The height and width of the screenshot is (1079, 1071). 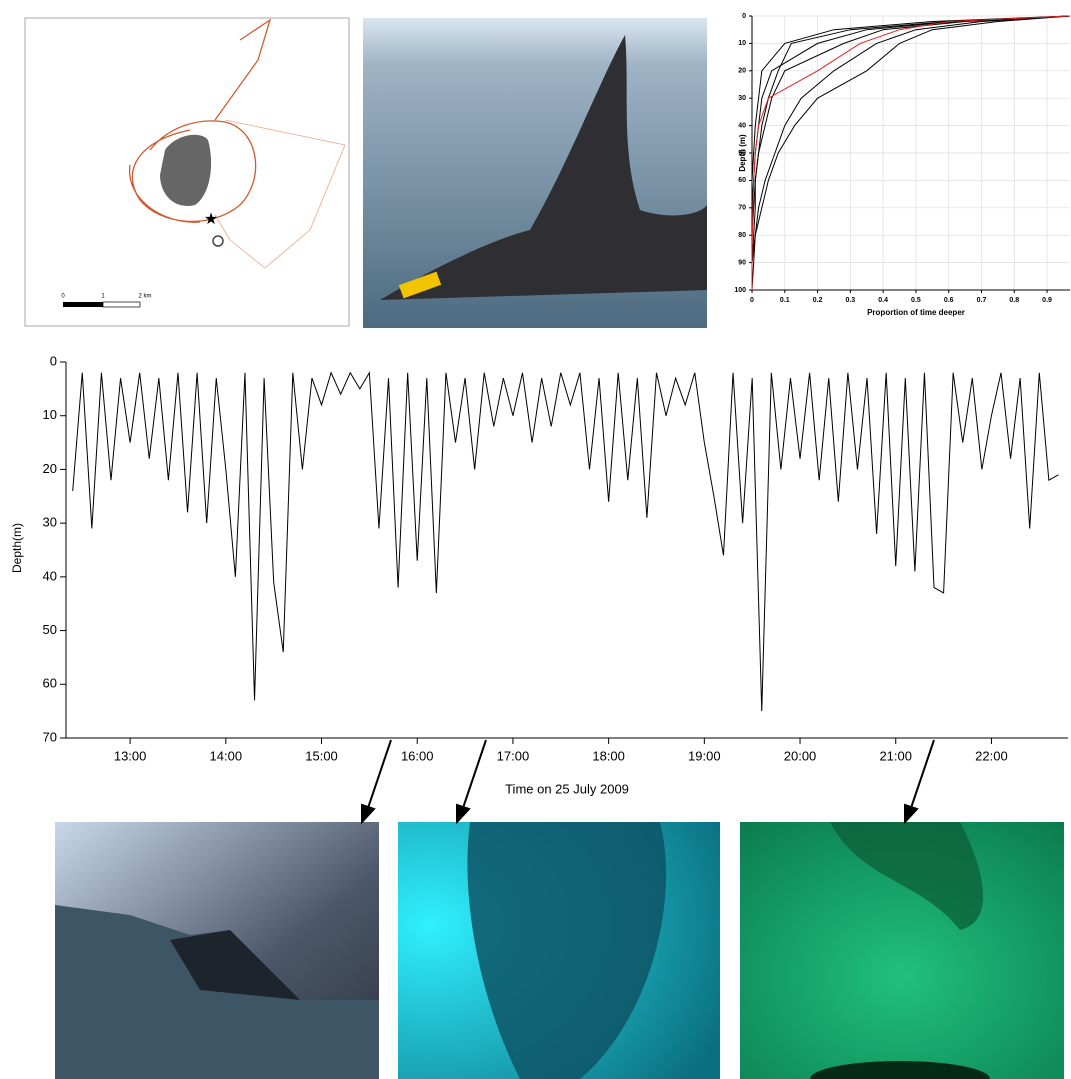 I want to click on x-tick-label: 17:00, so click(x=513, y=755).